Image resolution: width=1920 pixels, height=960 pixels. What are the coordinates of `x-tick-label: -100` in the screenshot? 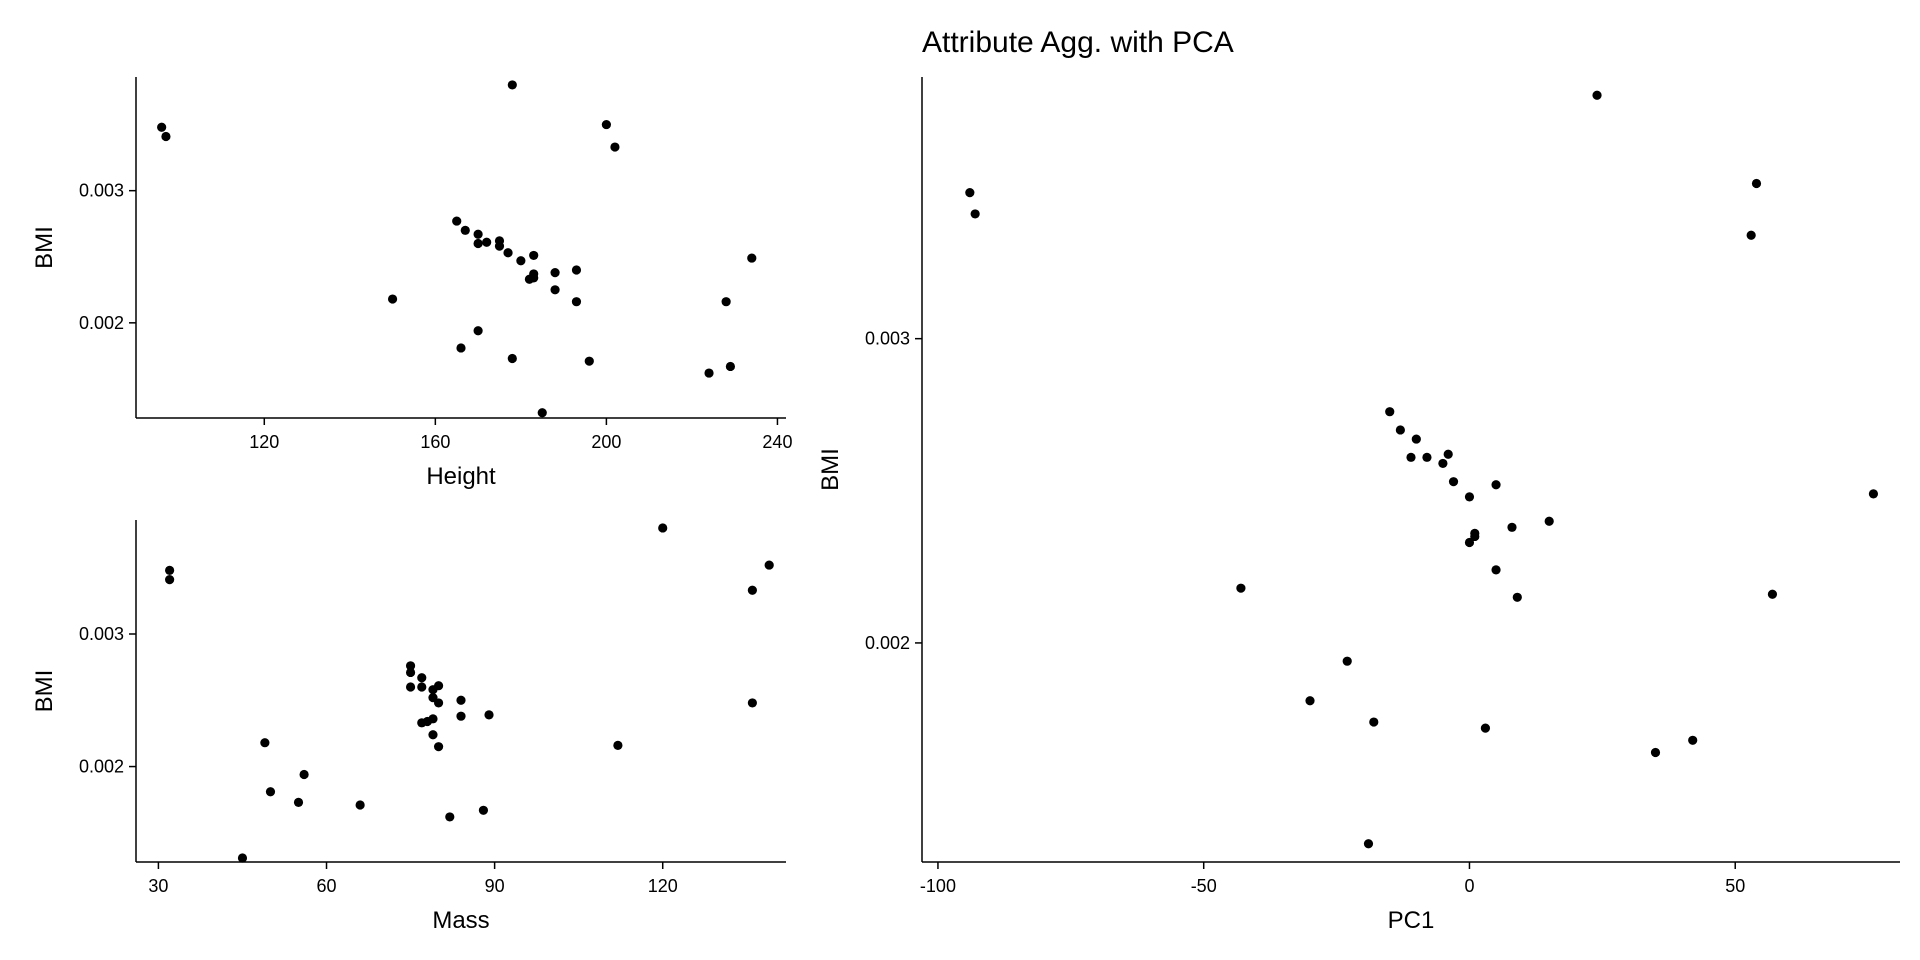 It's located at (938, 886).